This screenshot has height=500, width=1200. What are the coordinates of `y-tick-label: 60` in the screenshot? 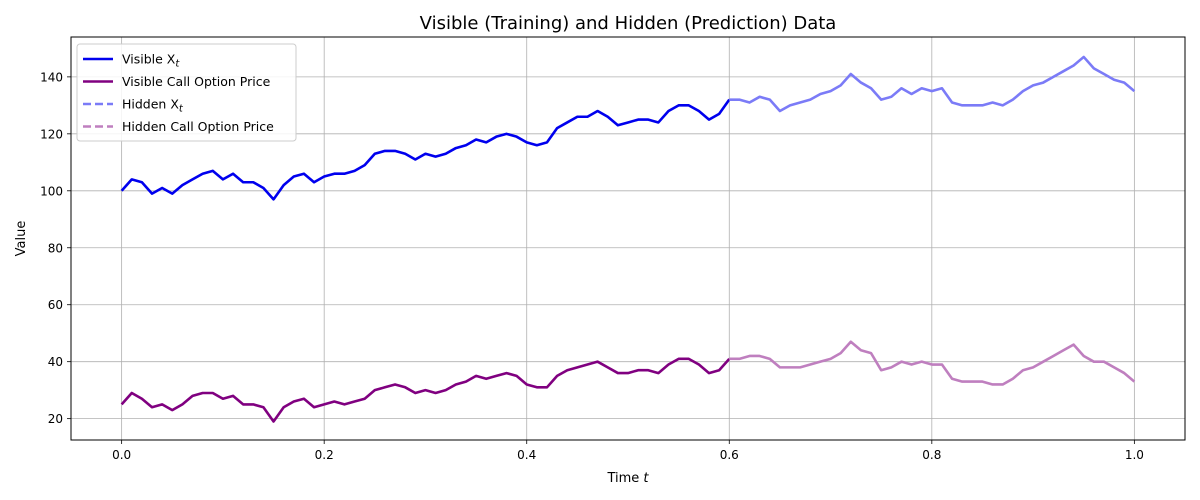 It's located at (55, 305).